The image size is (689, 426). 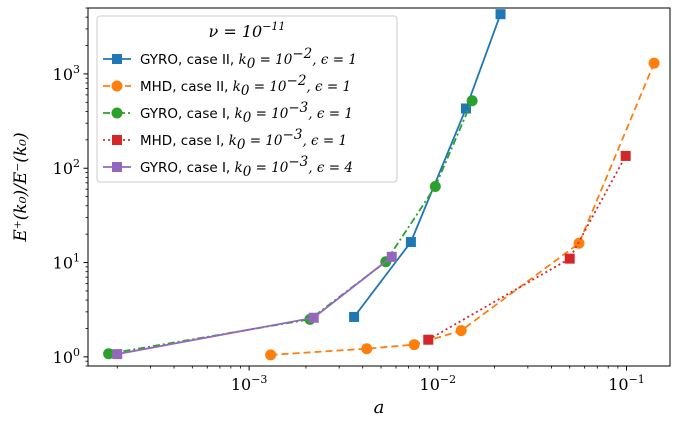 I want to click on x-tick-label: 10⁻¹, so click(x=626, y=383).